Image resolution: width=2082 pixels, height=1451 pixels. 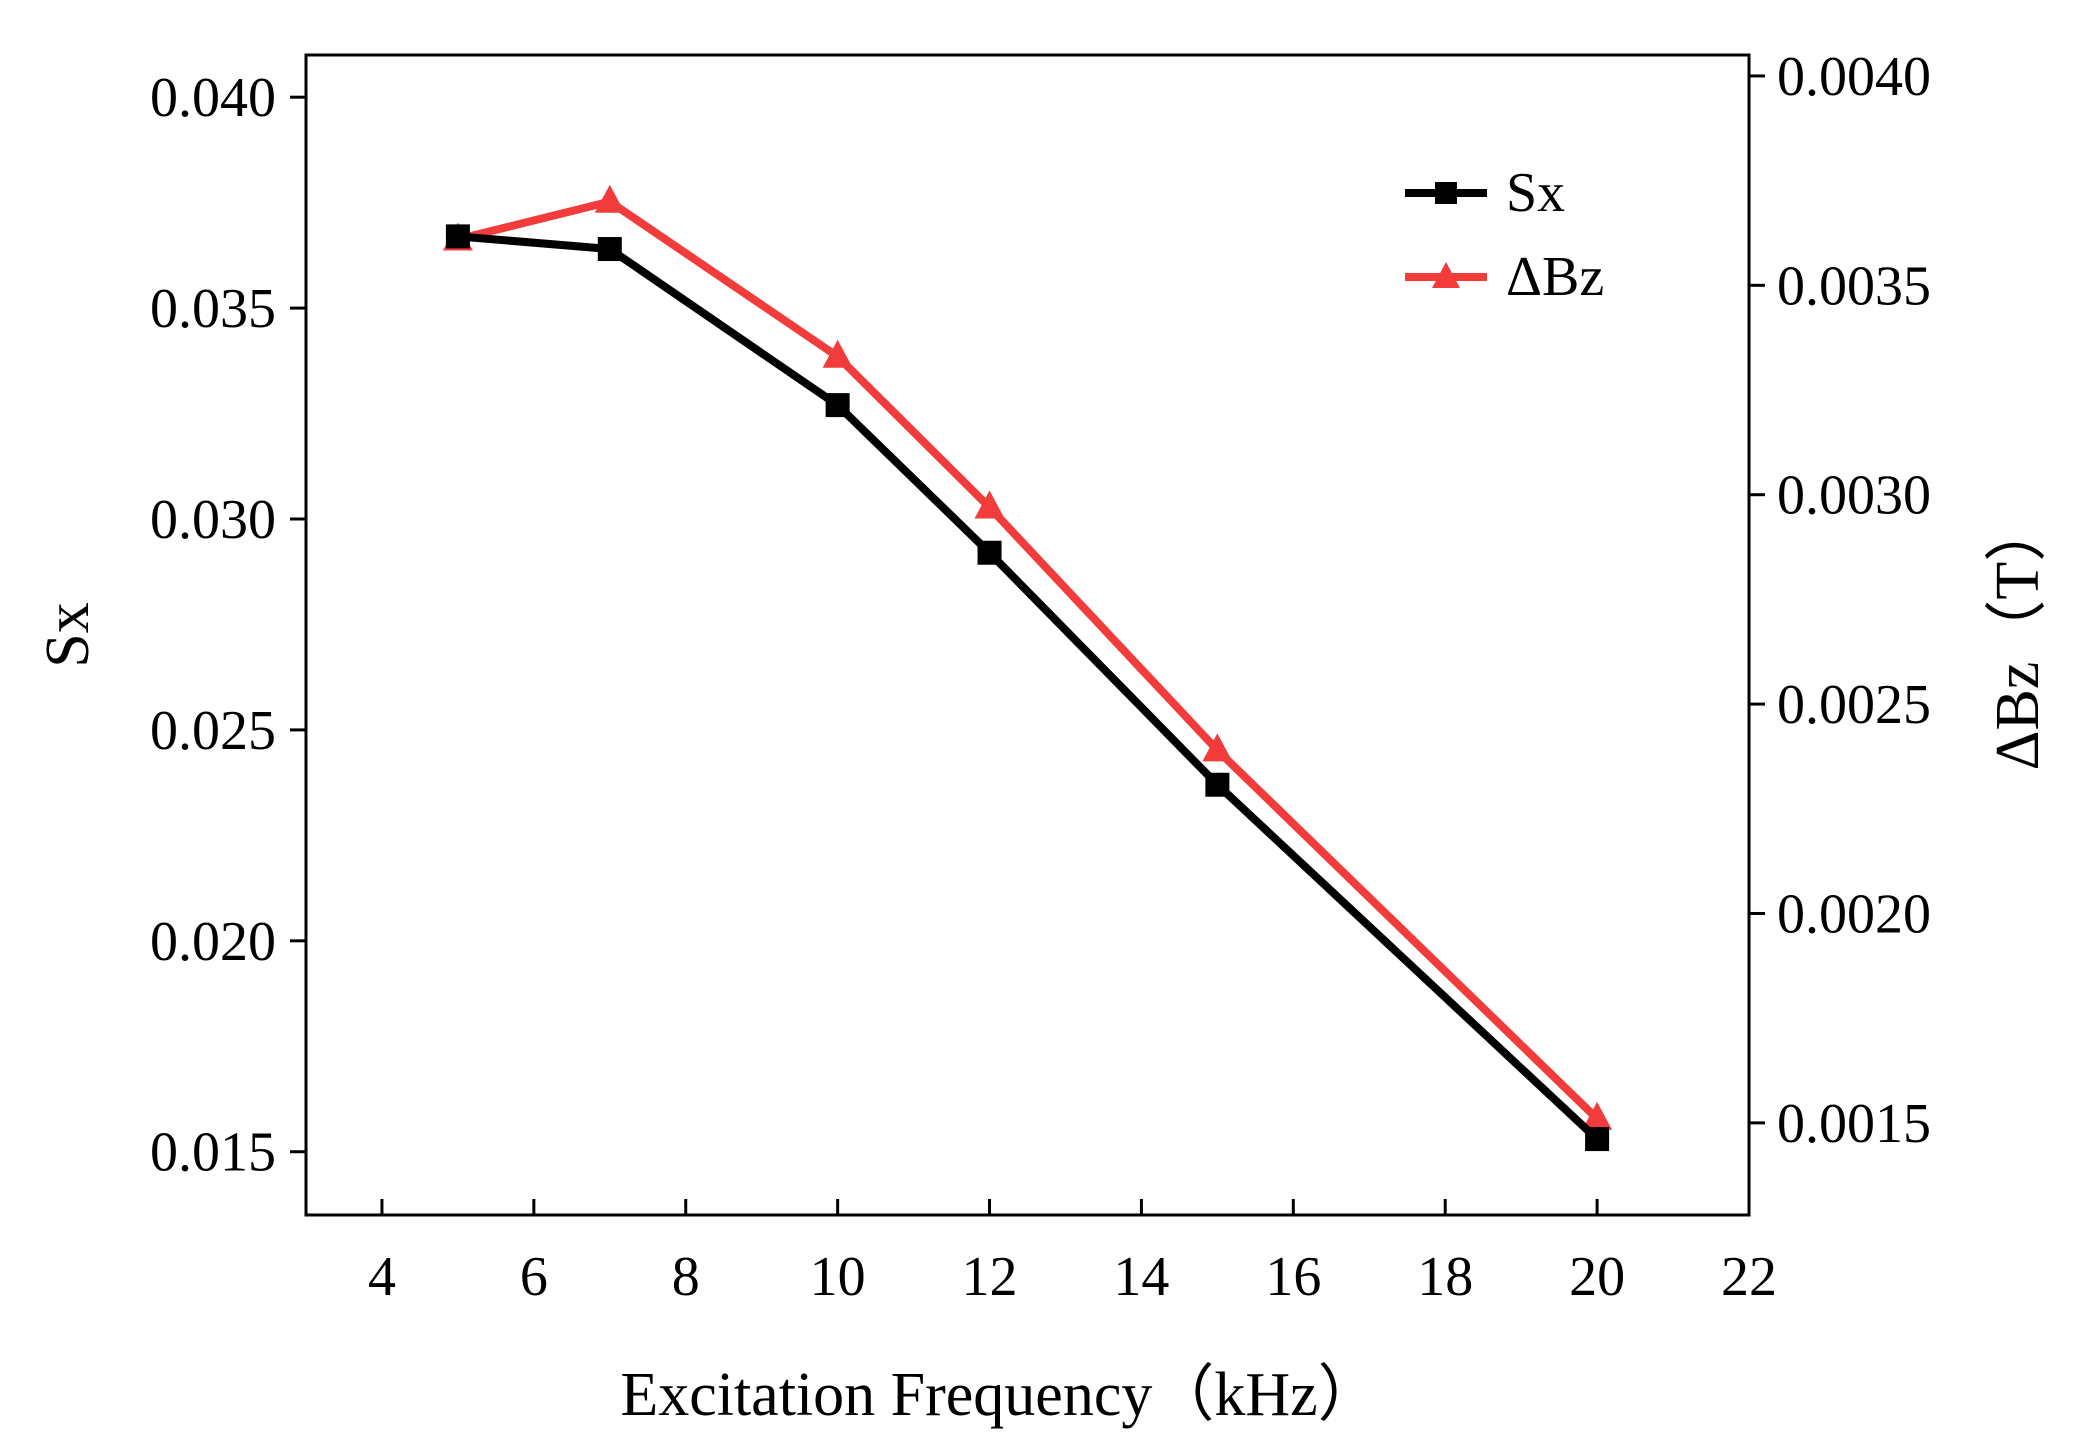 I want to click on y-tick-label: 0.040, so click(x=213, y=98).